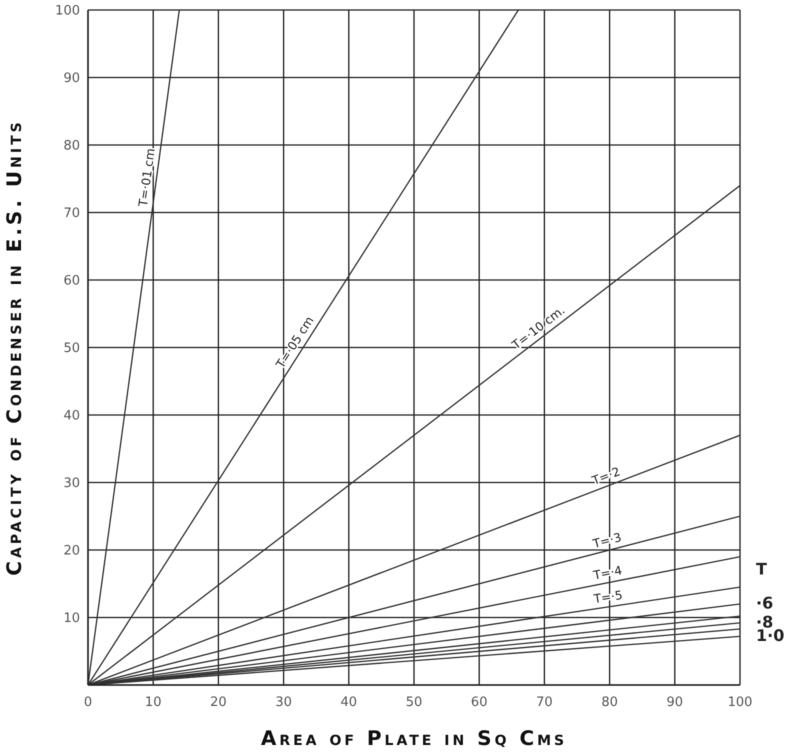  I want to click on x-tick-label: 90, so click(675, 702).